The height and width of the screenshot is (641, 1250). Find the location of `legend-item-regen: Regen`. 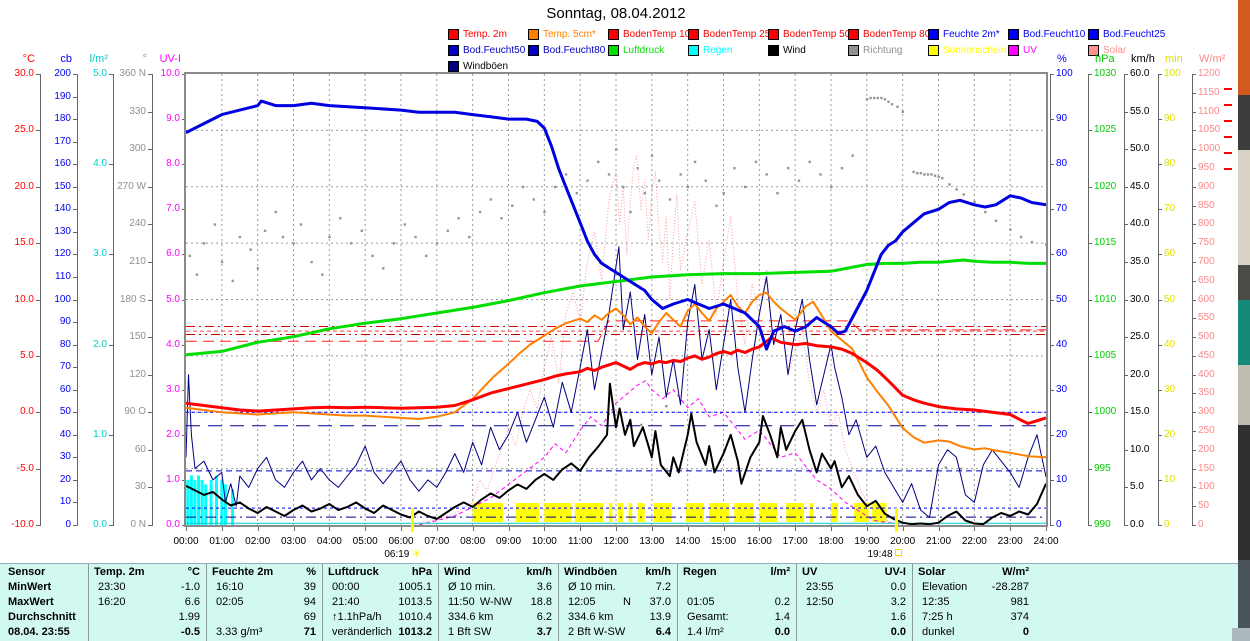

legend-item-regen: Regen is located at coordinates (728, 50).